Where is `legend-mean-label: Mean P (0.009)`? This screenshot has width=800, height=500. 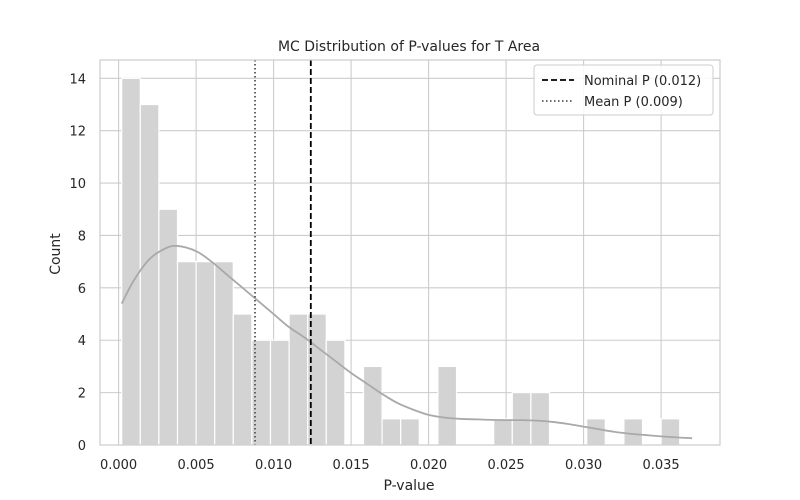 legend-mean-label: Mean P (0.009) is located at coordinates (633, 102).